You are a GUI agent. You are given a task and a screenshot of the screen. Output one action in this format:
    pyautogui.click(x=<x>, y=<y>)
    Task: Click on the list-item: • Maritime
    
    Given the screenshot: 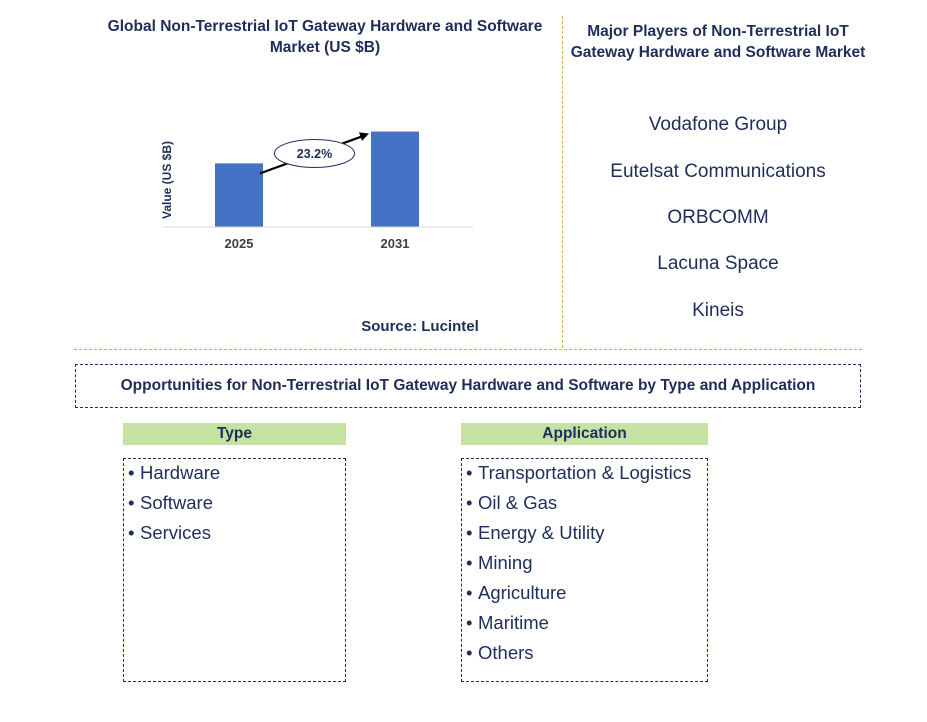 What is the action you would take?
    pyautogui.click(x=507, y=622)
    